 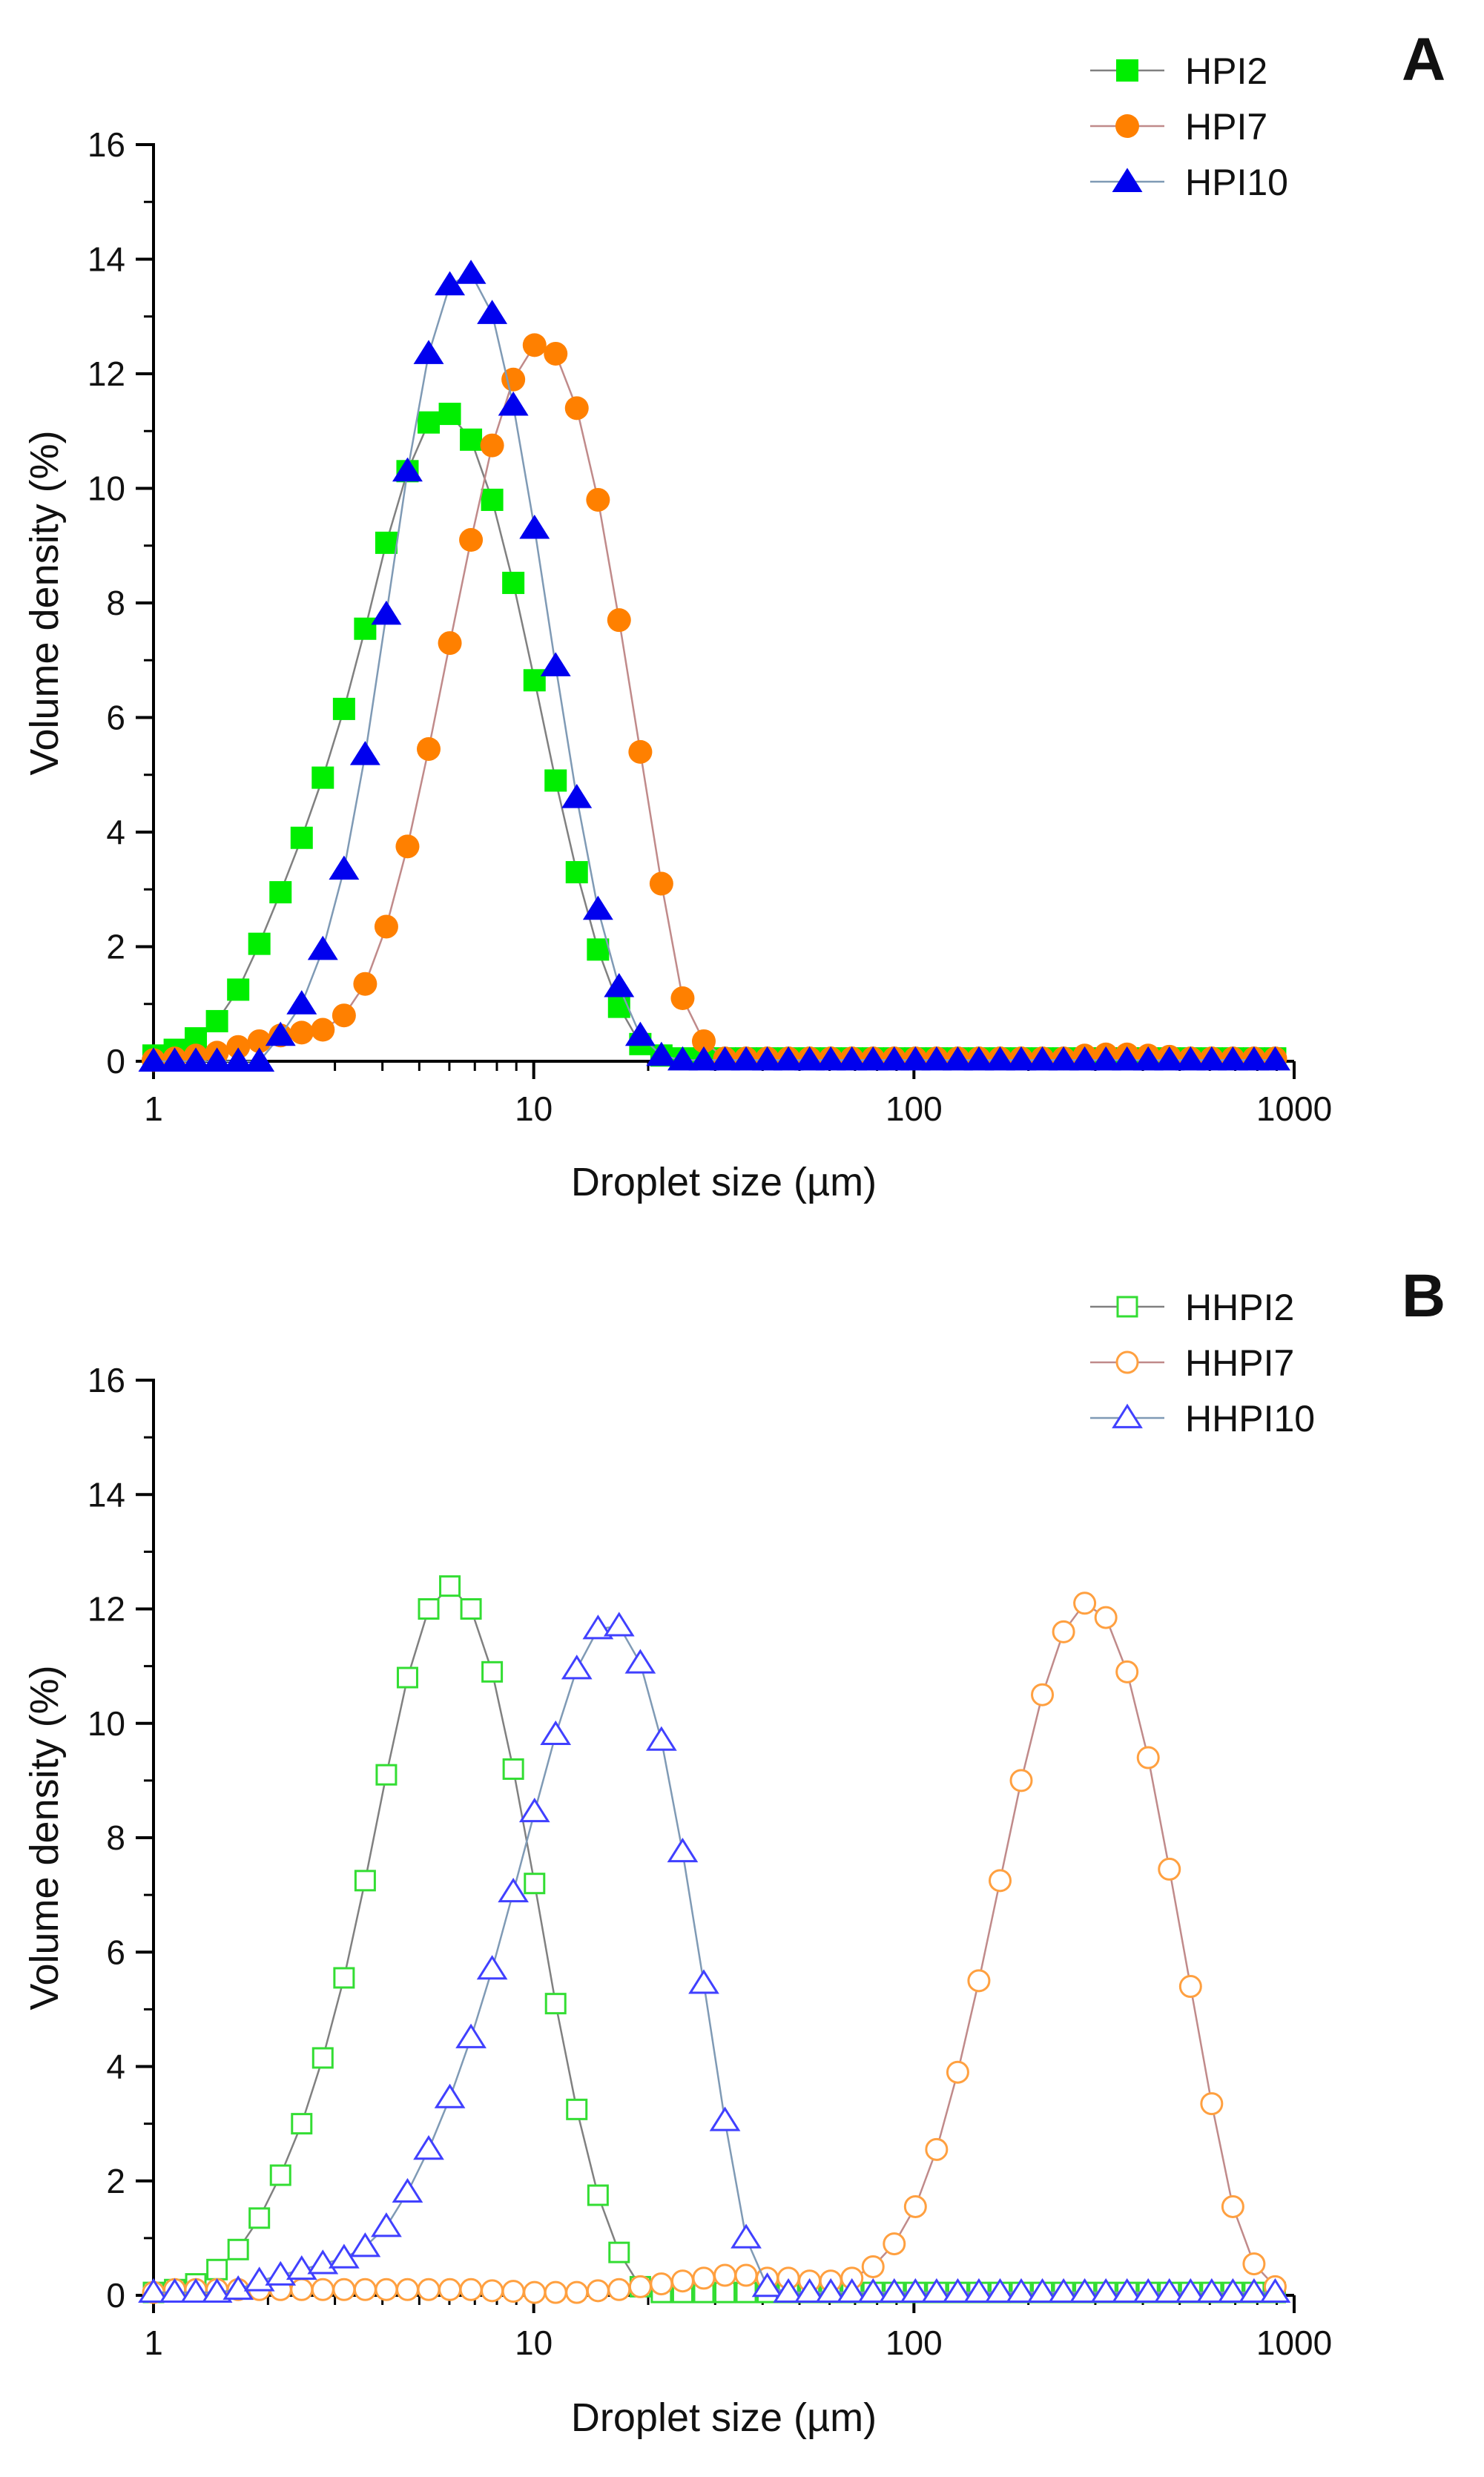 I want to click on y-tick-label: 4, so click(x=116, y=2067).